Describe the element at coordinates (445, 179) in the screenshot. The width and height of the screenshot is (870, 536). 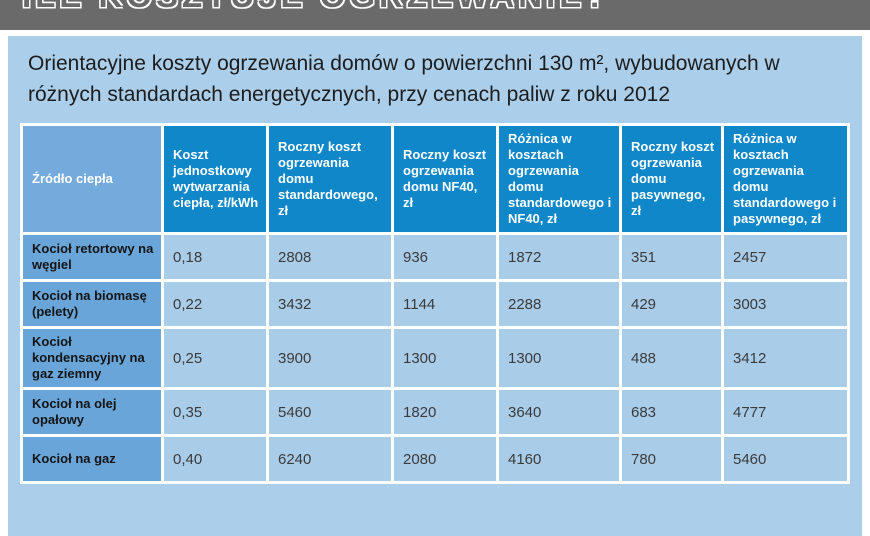
I see `header-cell: Roczny koszt ogrzewania domu NF40, zł` at that location.